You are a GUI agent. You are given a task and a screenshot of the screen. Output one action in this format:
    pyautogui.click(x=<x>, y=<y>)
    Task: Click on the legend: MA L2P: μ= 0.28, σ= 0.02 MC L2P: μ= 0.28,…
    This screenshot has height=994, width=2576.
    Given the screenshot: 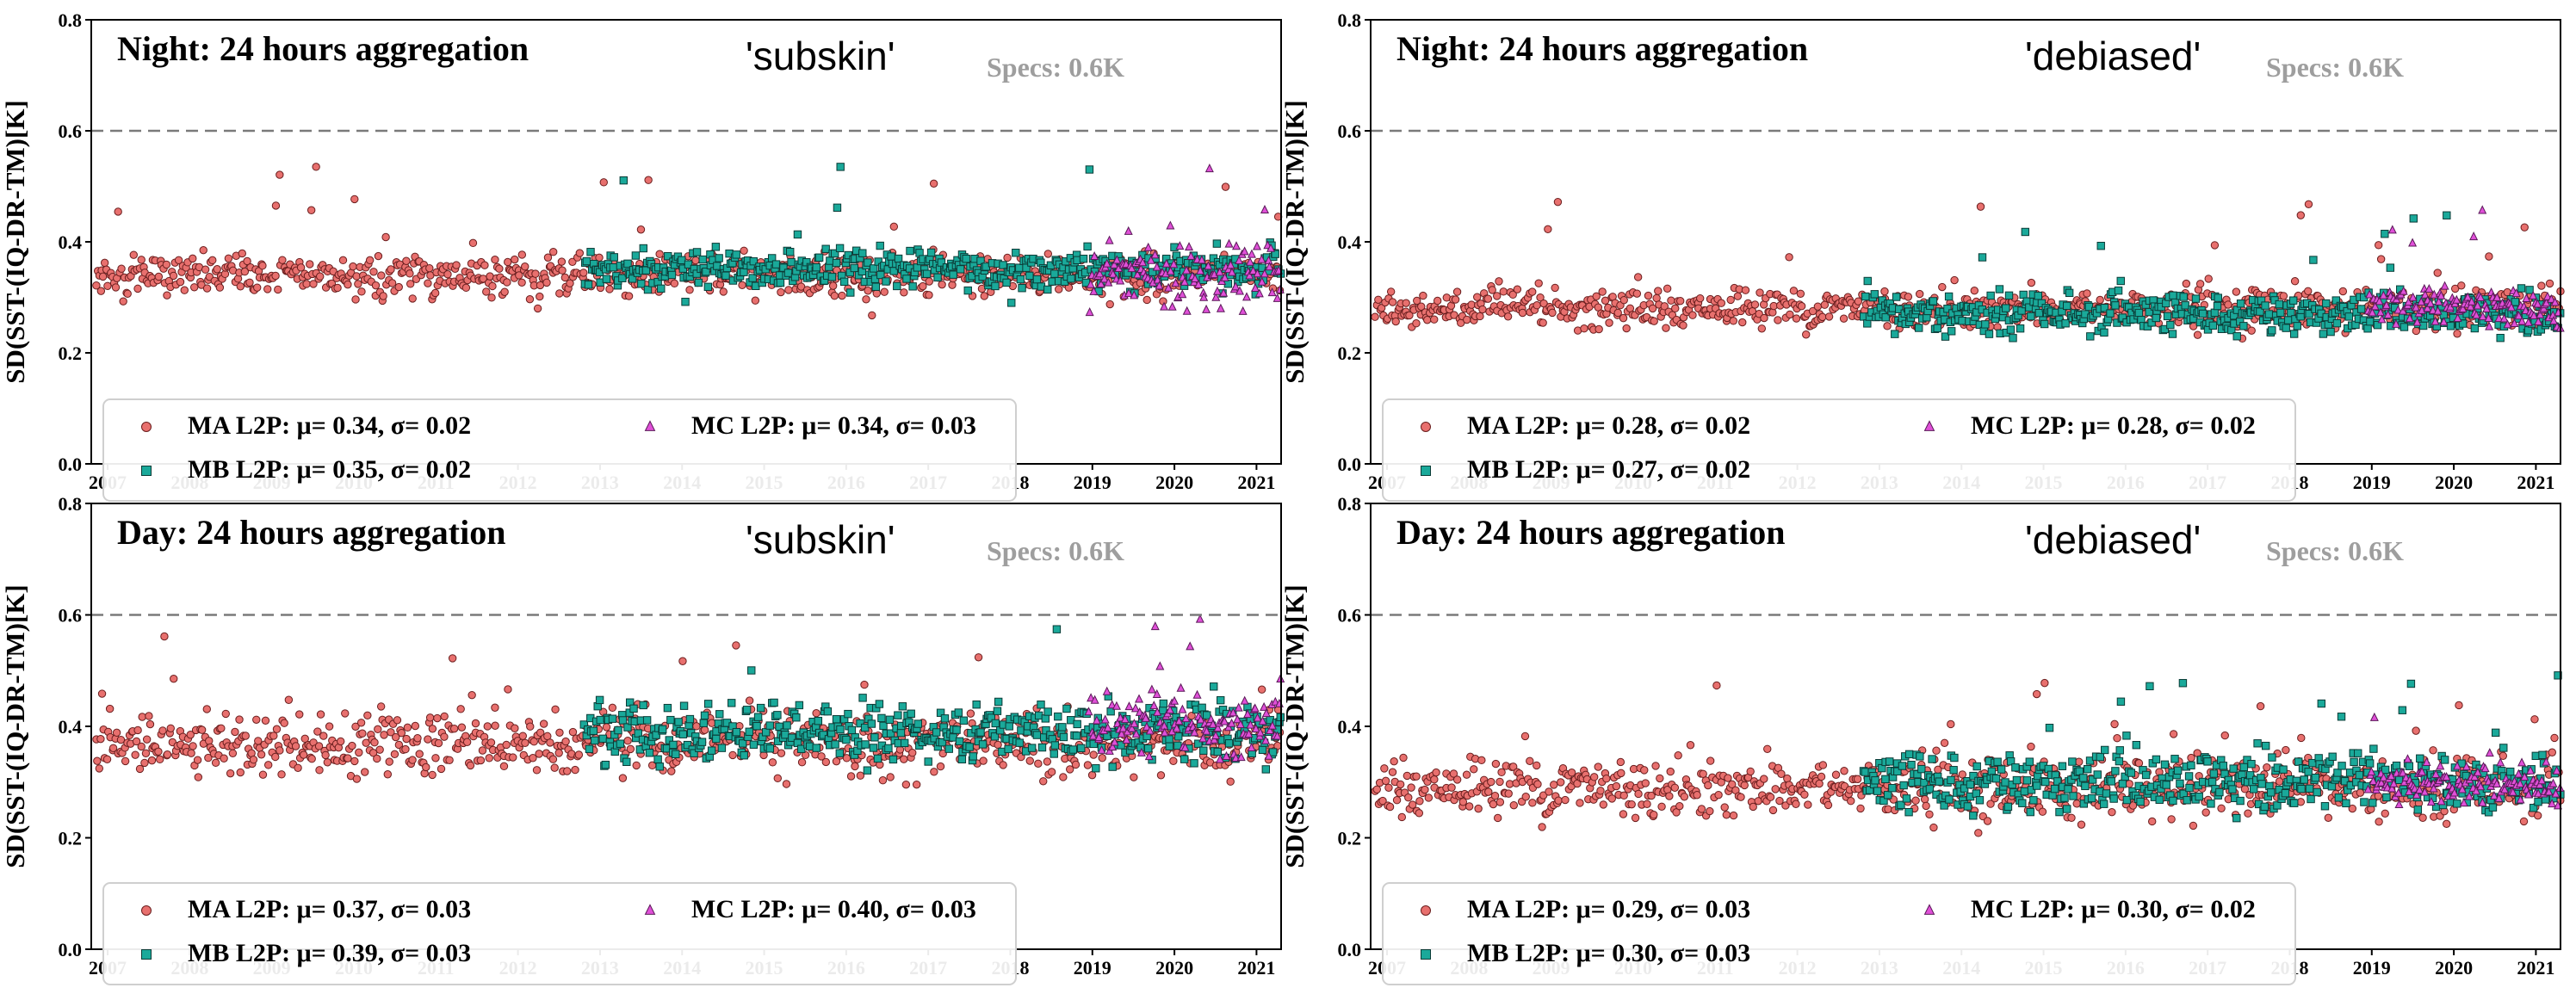 What is the action you would take?
    pyautogui.click(x=1839, y=450)
    